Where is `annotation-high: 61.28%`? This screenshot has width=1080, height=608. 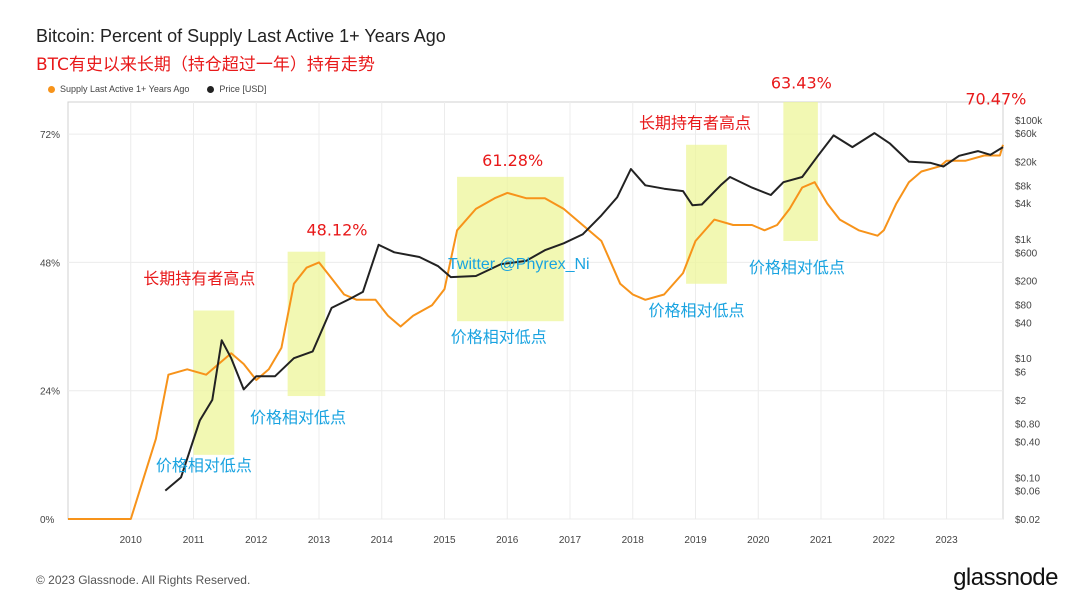
annotation-high: 61.28% is located at coordinates (512, 160).